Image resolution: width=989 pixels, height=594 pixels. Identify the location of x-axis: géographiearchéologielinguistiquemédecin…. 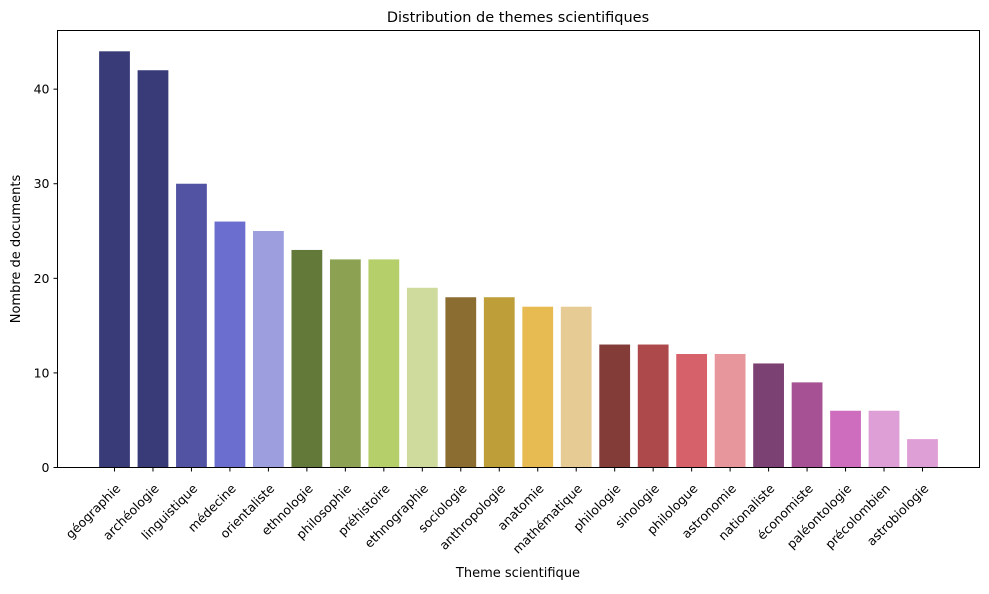
(497, 512).